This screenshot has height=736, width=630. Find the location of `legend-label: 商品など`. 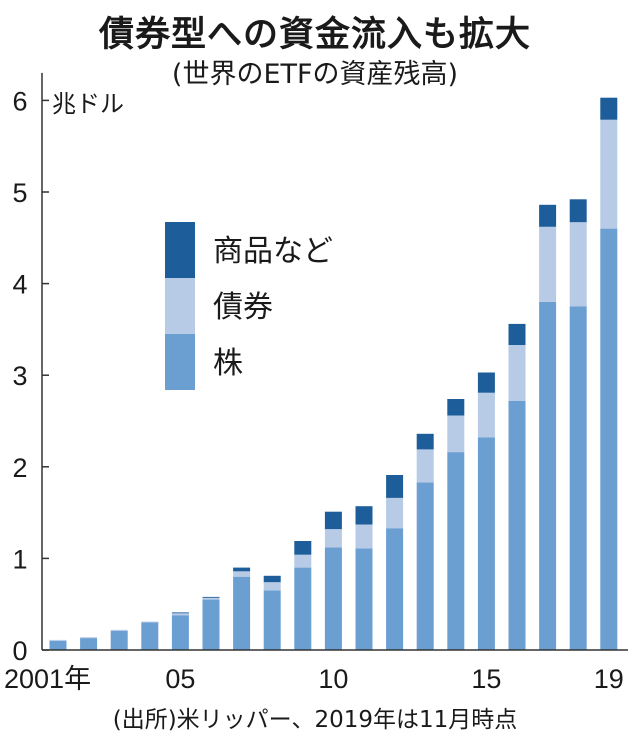

legend-label: 商品など is located at coordinates (273, 251).